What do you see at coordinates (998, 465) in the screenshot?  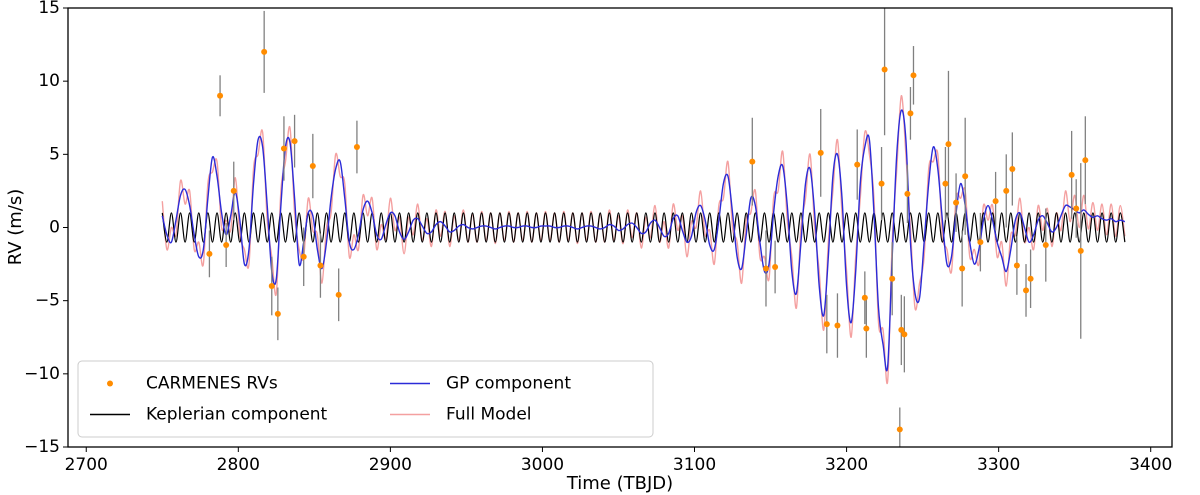 I see `x-tick-label: 3300` at bounding box center [998, 465].